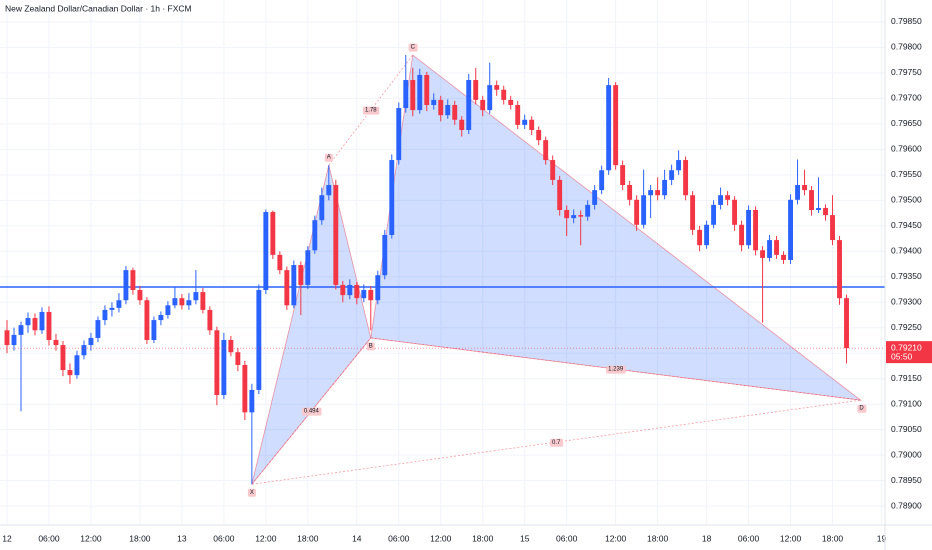 The image size is (932, 550). I want to click on pattern-point-label: C, so click(413, 48).